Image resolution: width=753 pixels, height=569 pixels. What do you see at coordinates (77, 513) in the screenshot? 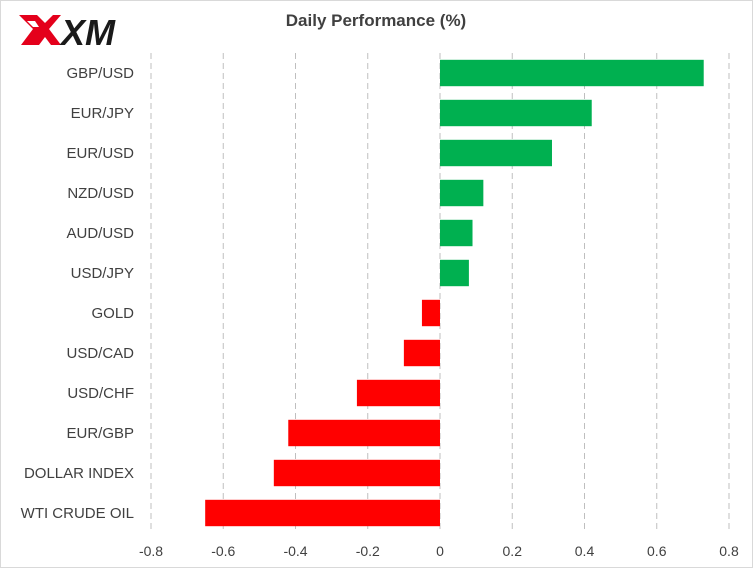
I see `category-label: WTI CRUDE OIL` at bounding box center [77, 513].